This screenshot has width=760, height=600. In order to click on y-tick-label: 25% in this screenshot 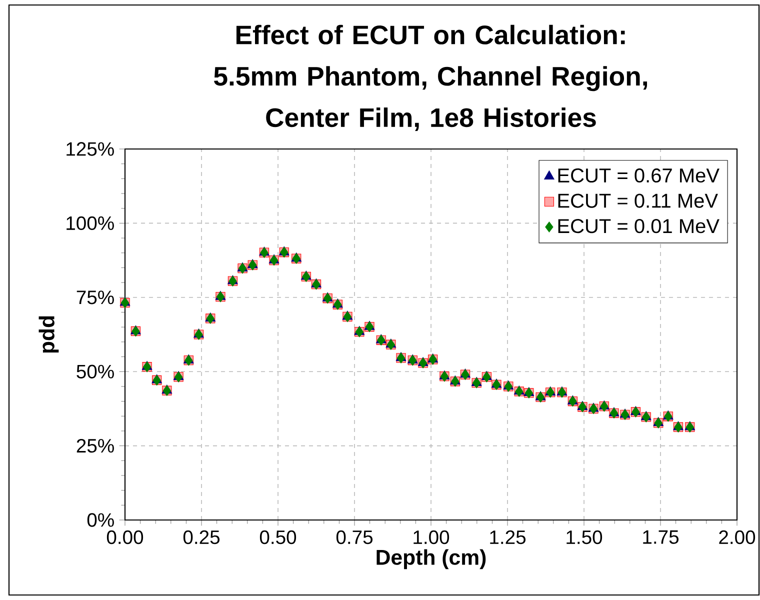, I will do `click(95, 445)`.